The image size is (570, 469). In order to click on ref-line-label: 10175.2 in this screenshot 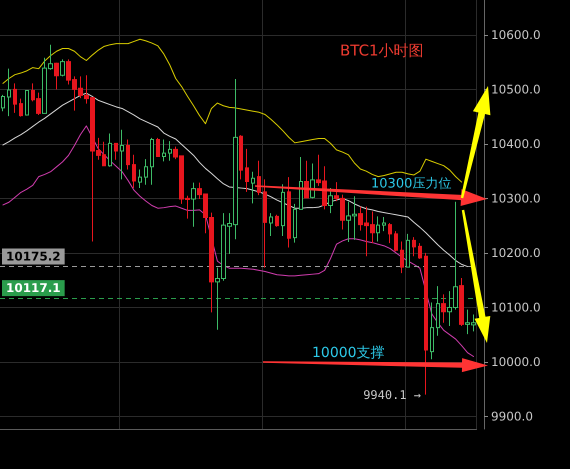, I will do `click(33, 256)`.